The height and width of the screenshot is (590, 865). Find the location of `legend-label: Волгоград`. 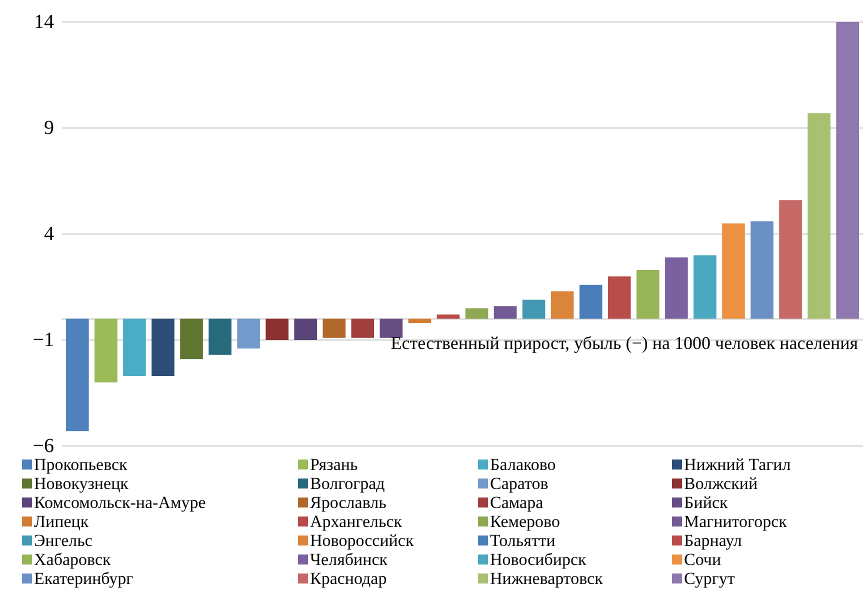

legend-label: Волгоград is located at coordinates (348, 483).